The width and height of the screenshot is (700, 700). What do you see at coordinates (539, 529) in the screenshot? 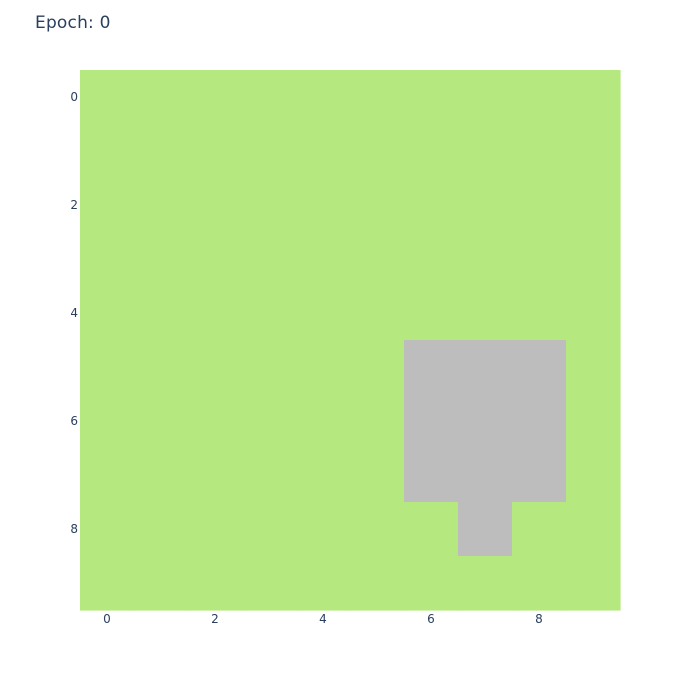
I see `heatmap-cell-r8-c8` at bounding box center [539, 529].